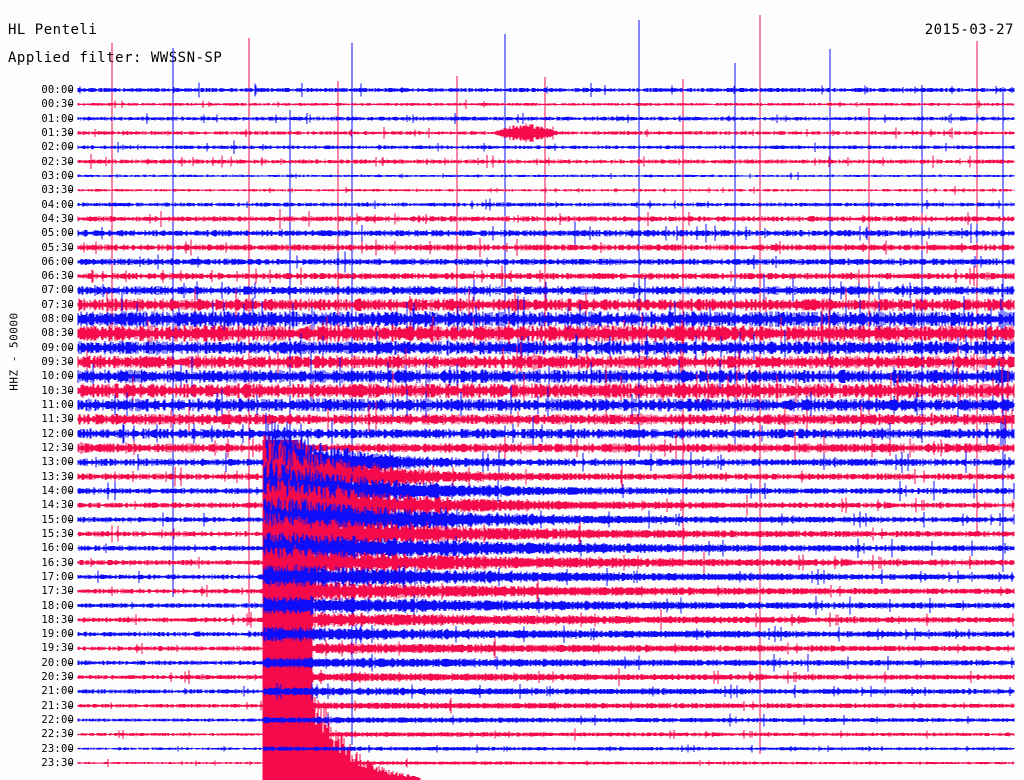 The width and height of the screenshot is (1024, 780). I want to click on time-label: 11:30, so click(57, 419).